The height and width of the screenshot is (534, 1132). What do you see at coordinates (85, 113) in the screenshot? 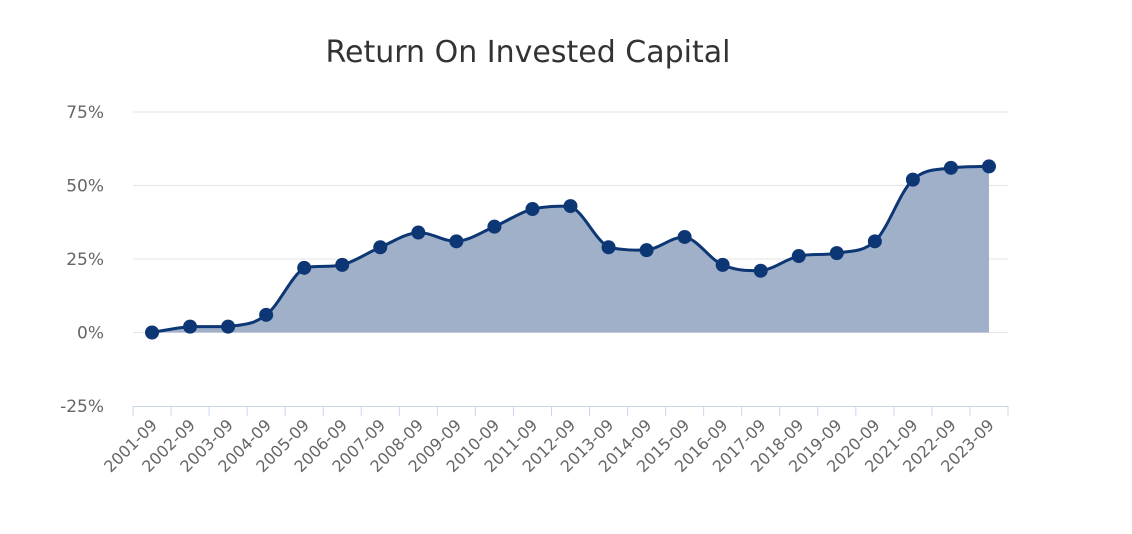
I see `y-tick-label: 75%` at bounding box center [85, 113].